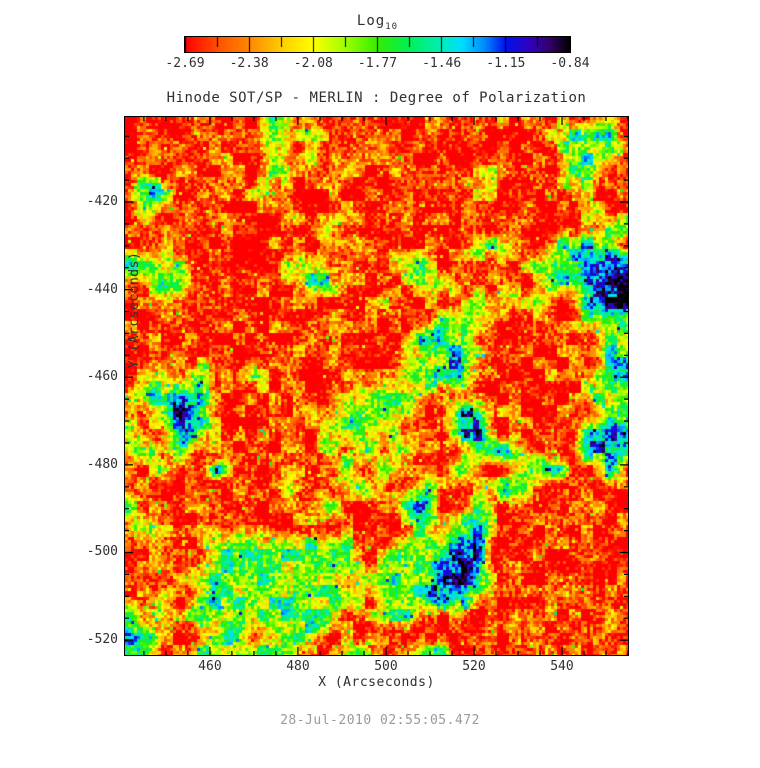 This screenshot has width=760, height=768. I want to click on y-axis-label: Y (Arcseconds), so click(134, 310).